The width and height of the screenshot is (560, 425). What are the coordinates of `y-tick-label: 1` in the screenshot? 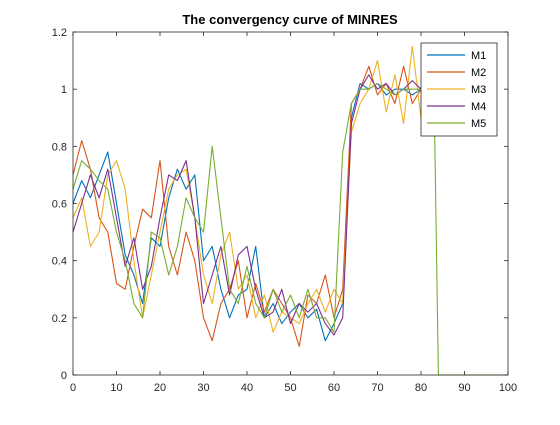 It's located at (64, 90).